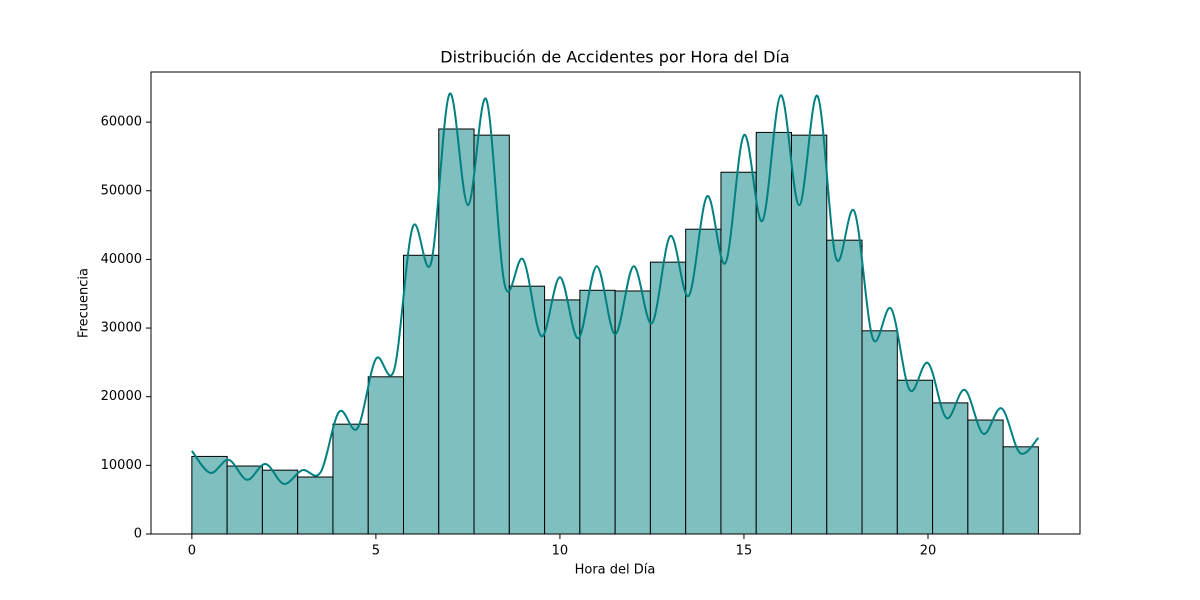  What do you see at coordinates (121, 190) in the screenshot?
I see `y-tick-label: 50000` at bounding box center [121, 190].